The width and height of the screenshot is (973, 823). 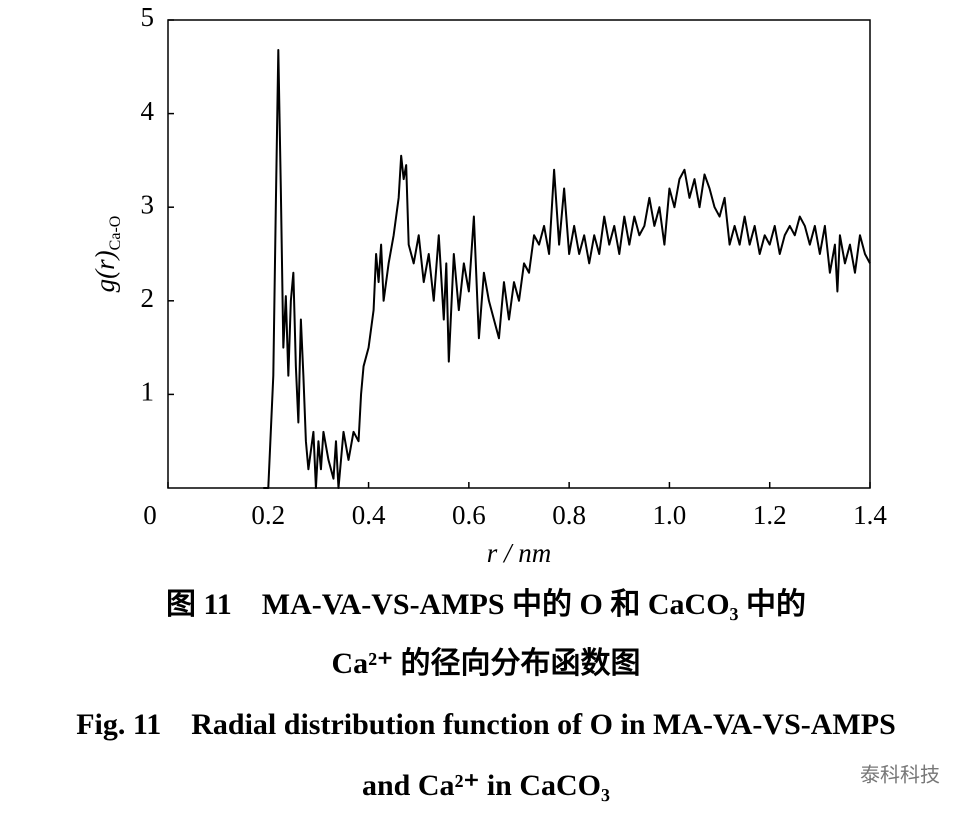 I want to click on y-tick-label: 2, so click(x=148, y=298).